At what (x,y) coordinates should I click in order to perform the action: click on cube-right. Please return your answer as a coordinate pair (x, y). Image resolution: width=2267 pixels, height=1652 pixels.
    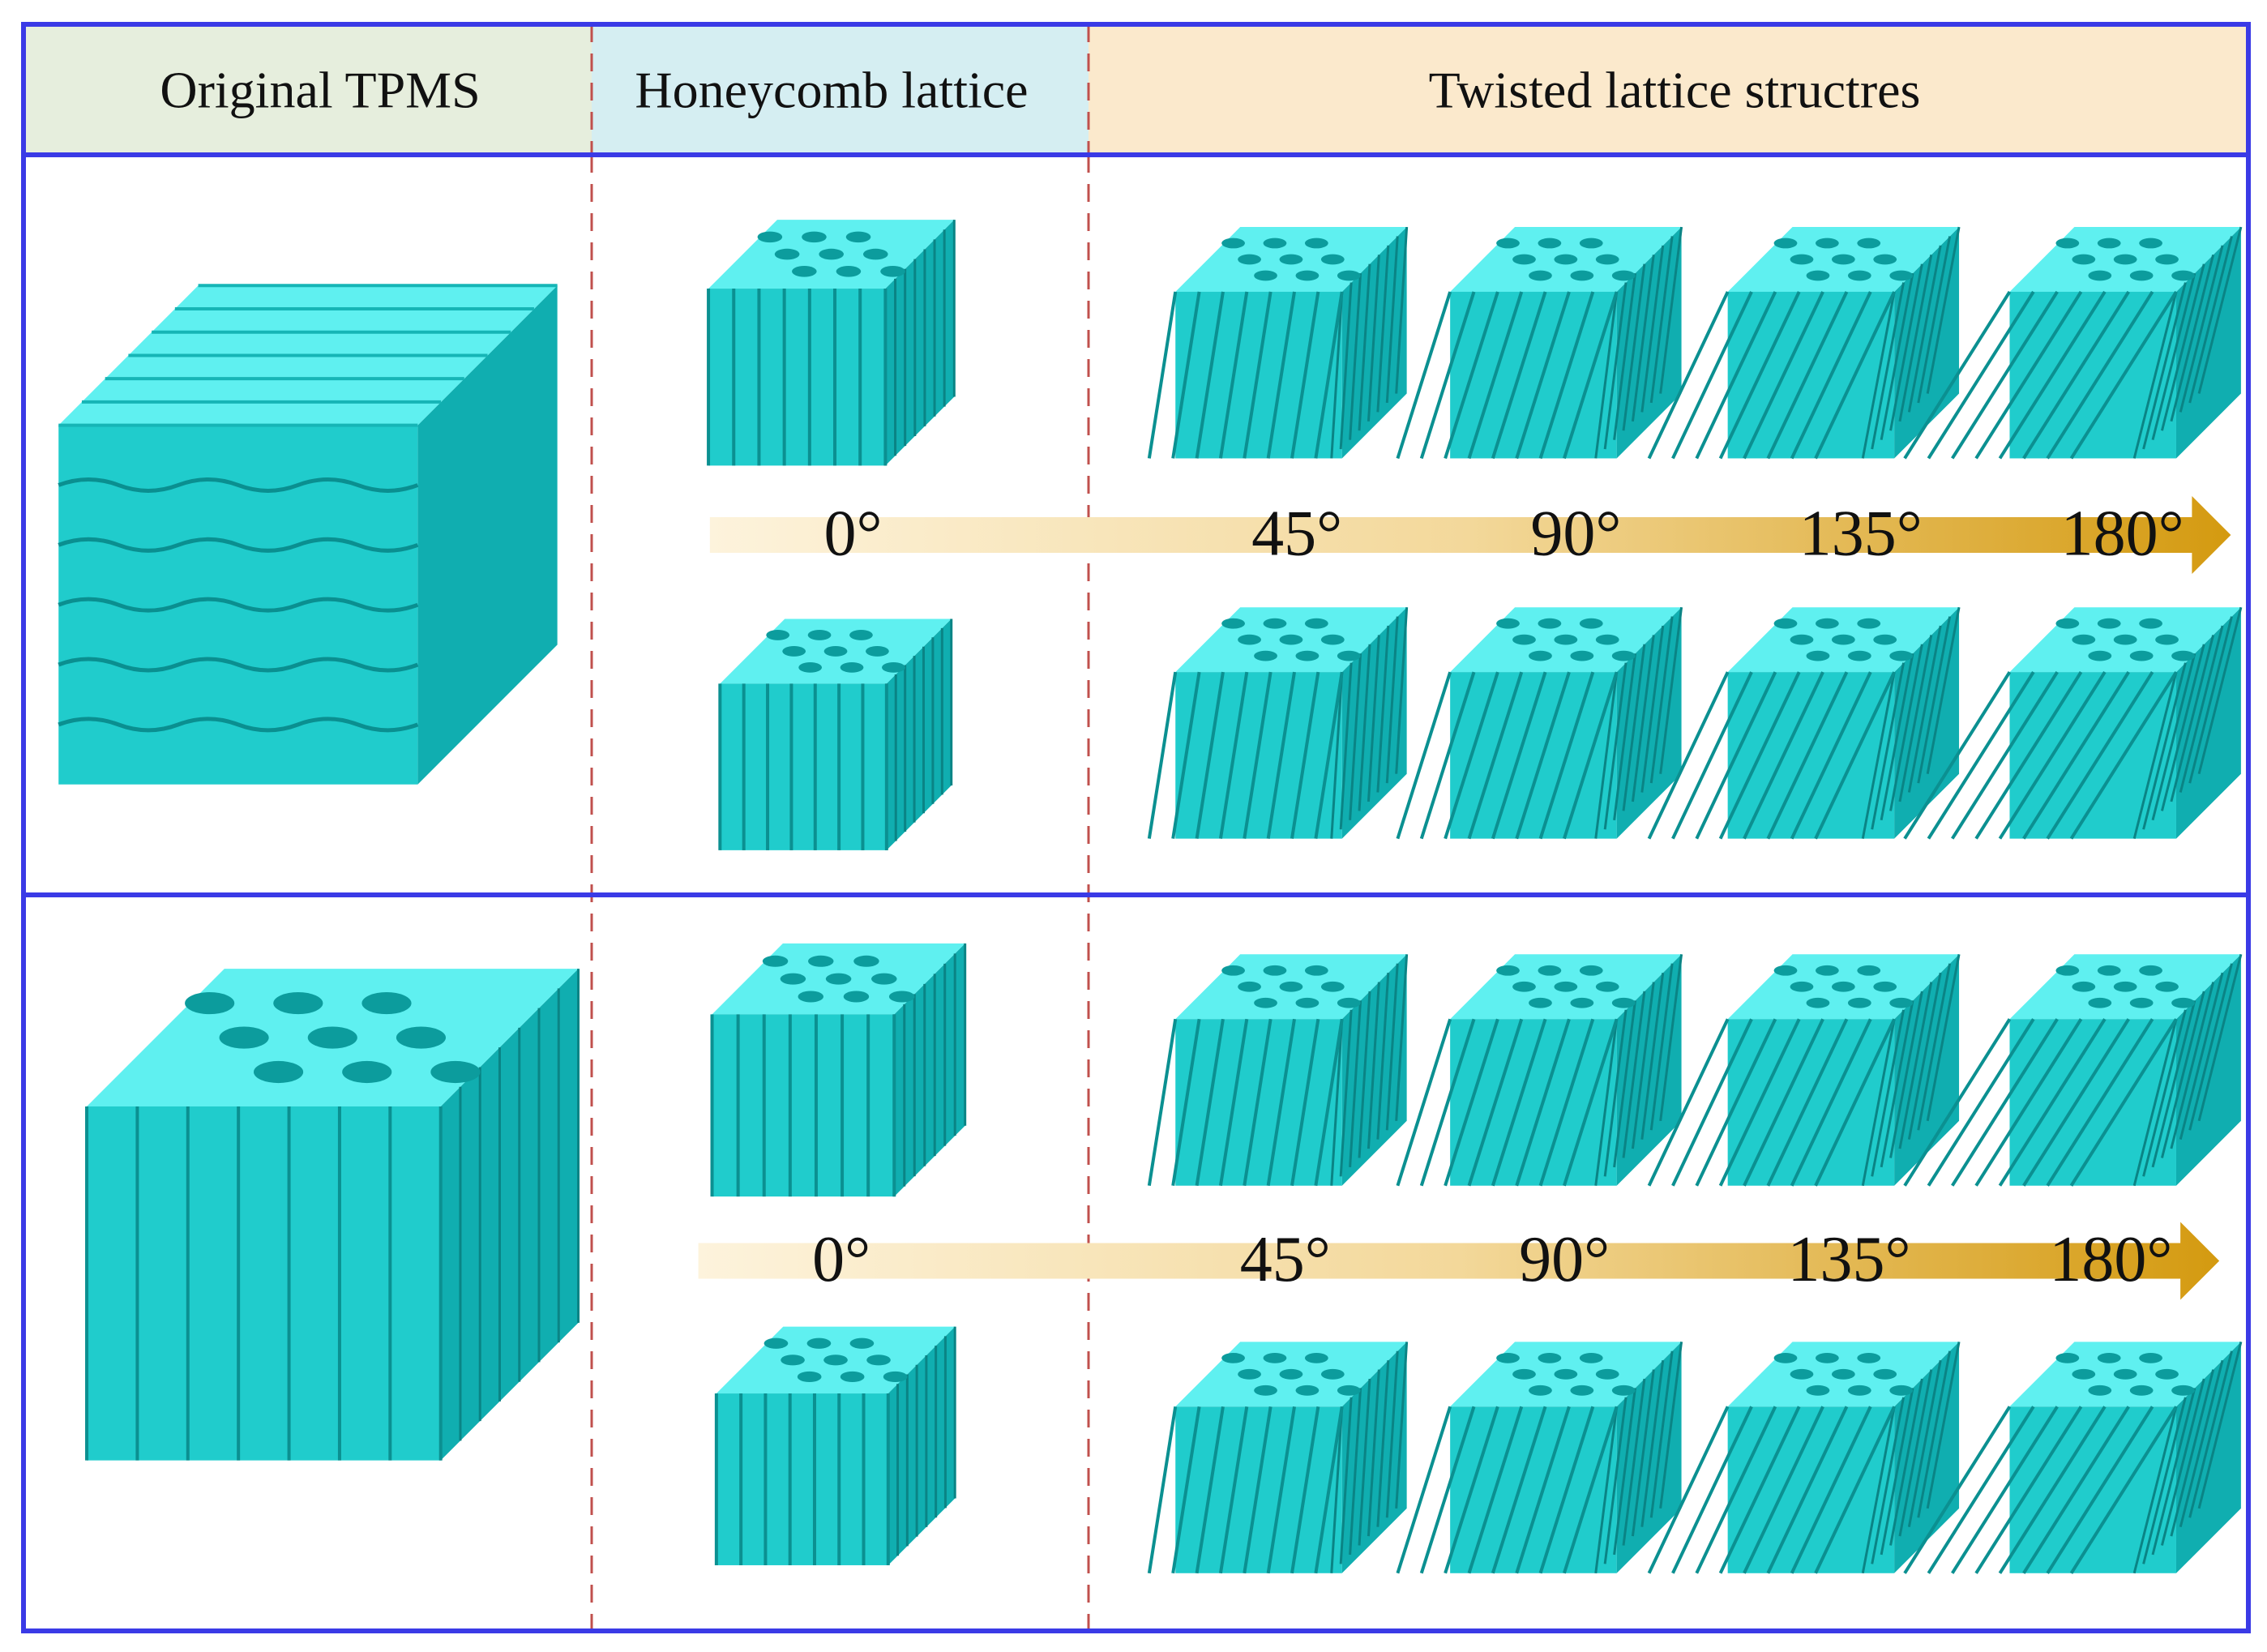
    Looking at the image, I should click on (509, 1215).